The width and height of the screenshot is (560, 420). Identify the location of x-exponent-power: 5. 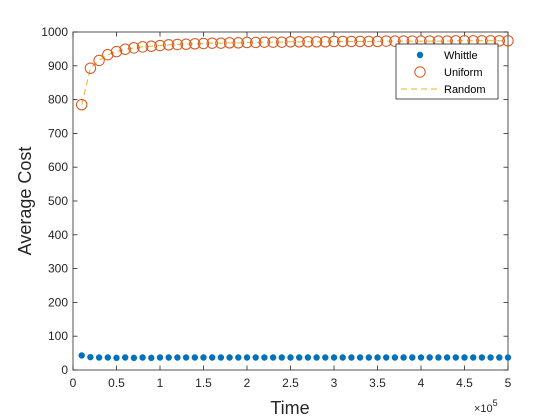
(495, 403).